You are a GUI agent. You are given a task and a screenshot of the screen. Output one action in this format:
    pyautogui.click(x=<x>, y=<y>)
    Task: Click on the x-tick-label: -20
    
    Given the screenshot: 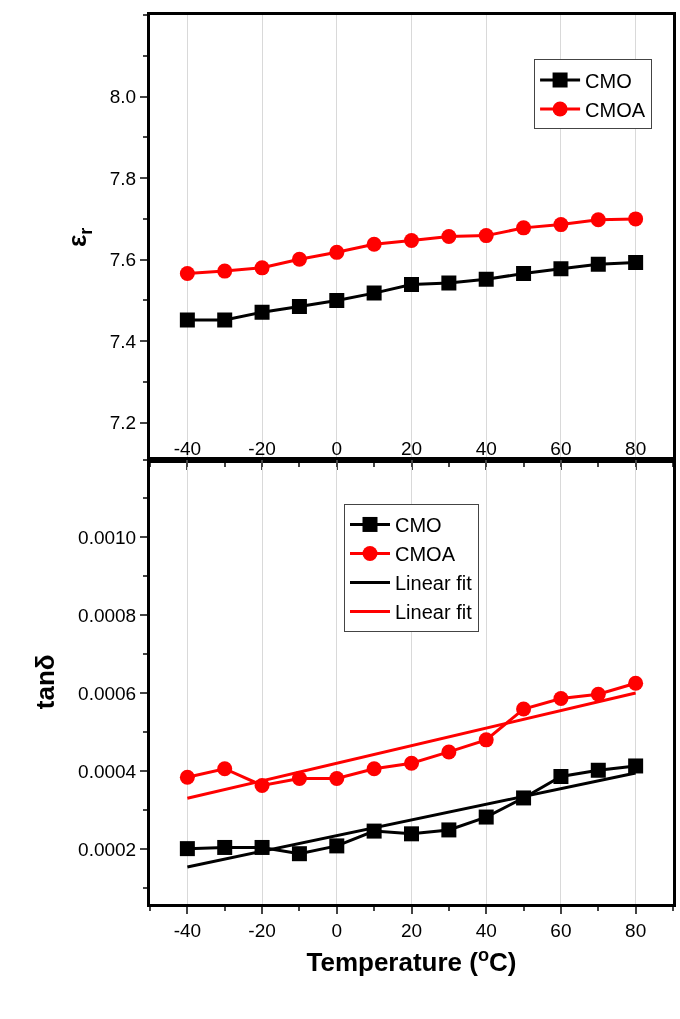 What is the action you would take?
    pyautogui.click(x=262, y=448)
    